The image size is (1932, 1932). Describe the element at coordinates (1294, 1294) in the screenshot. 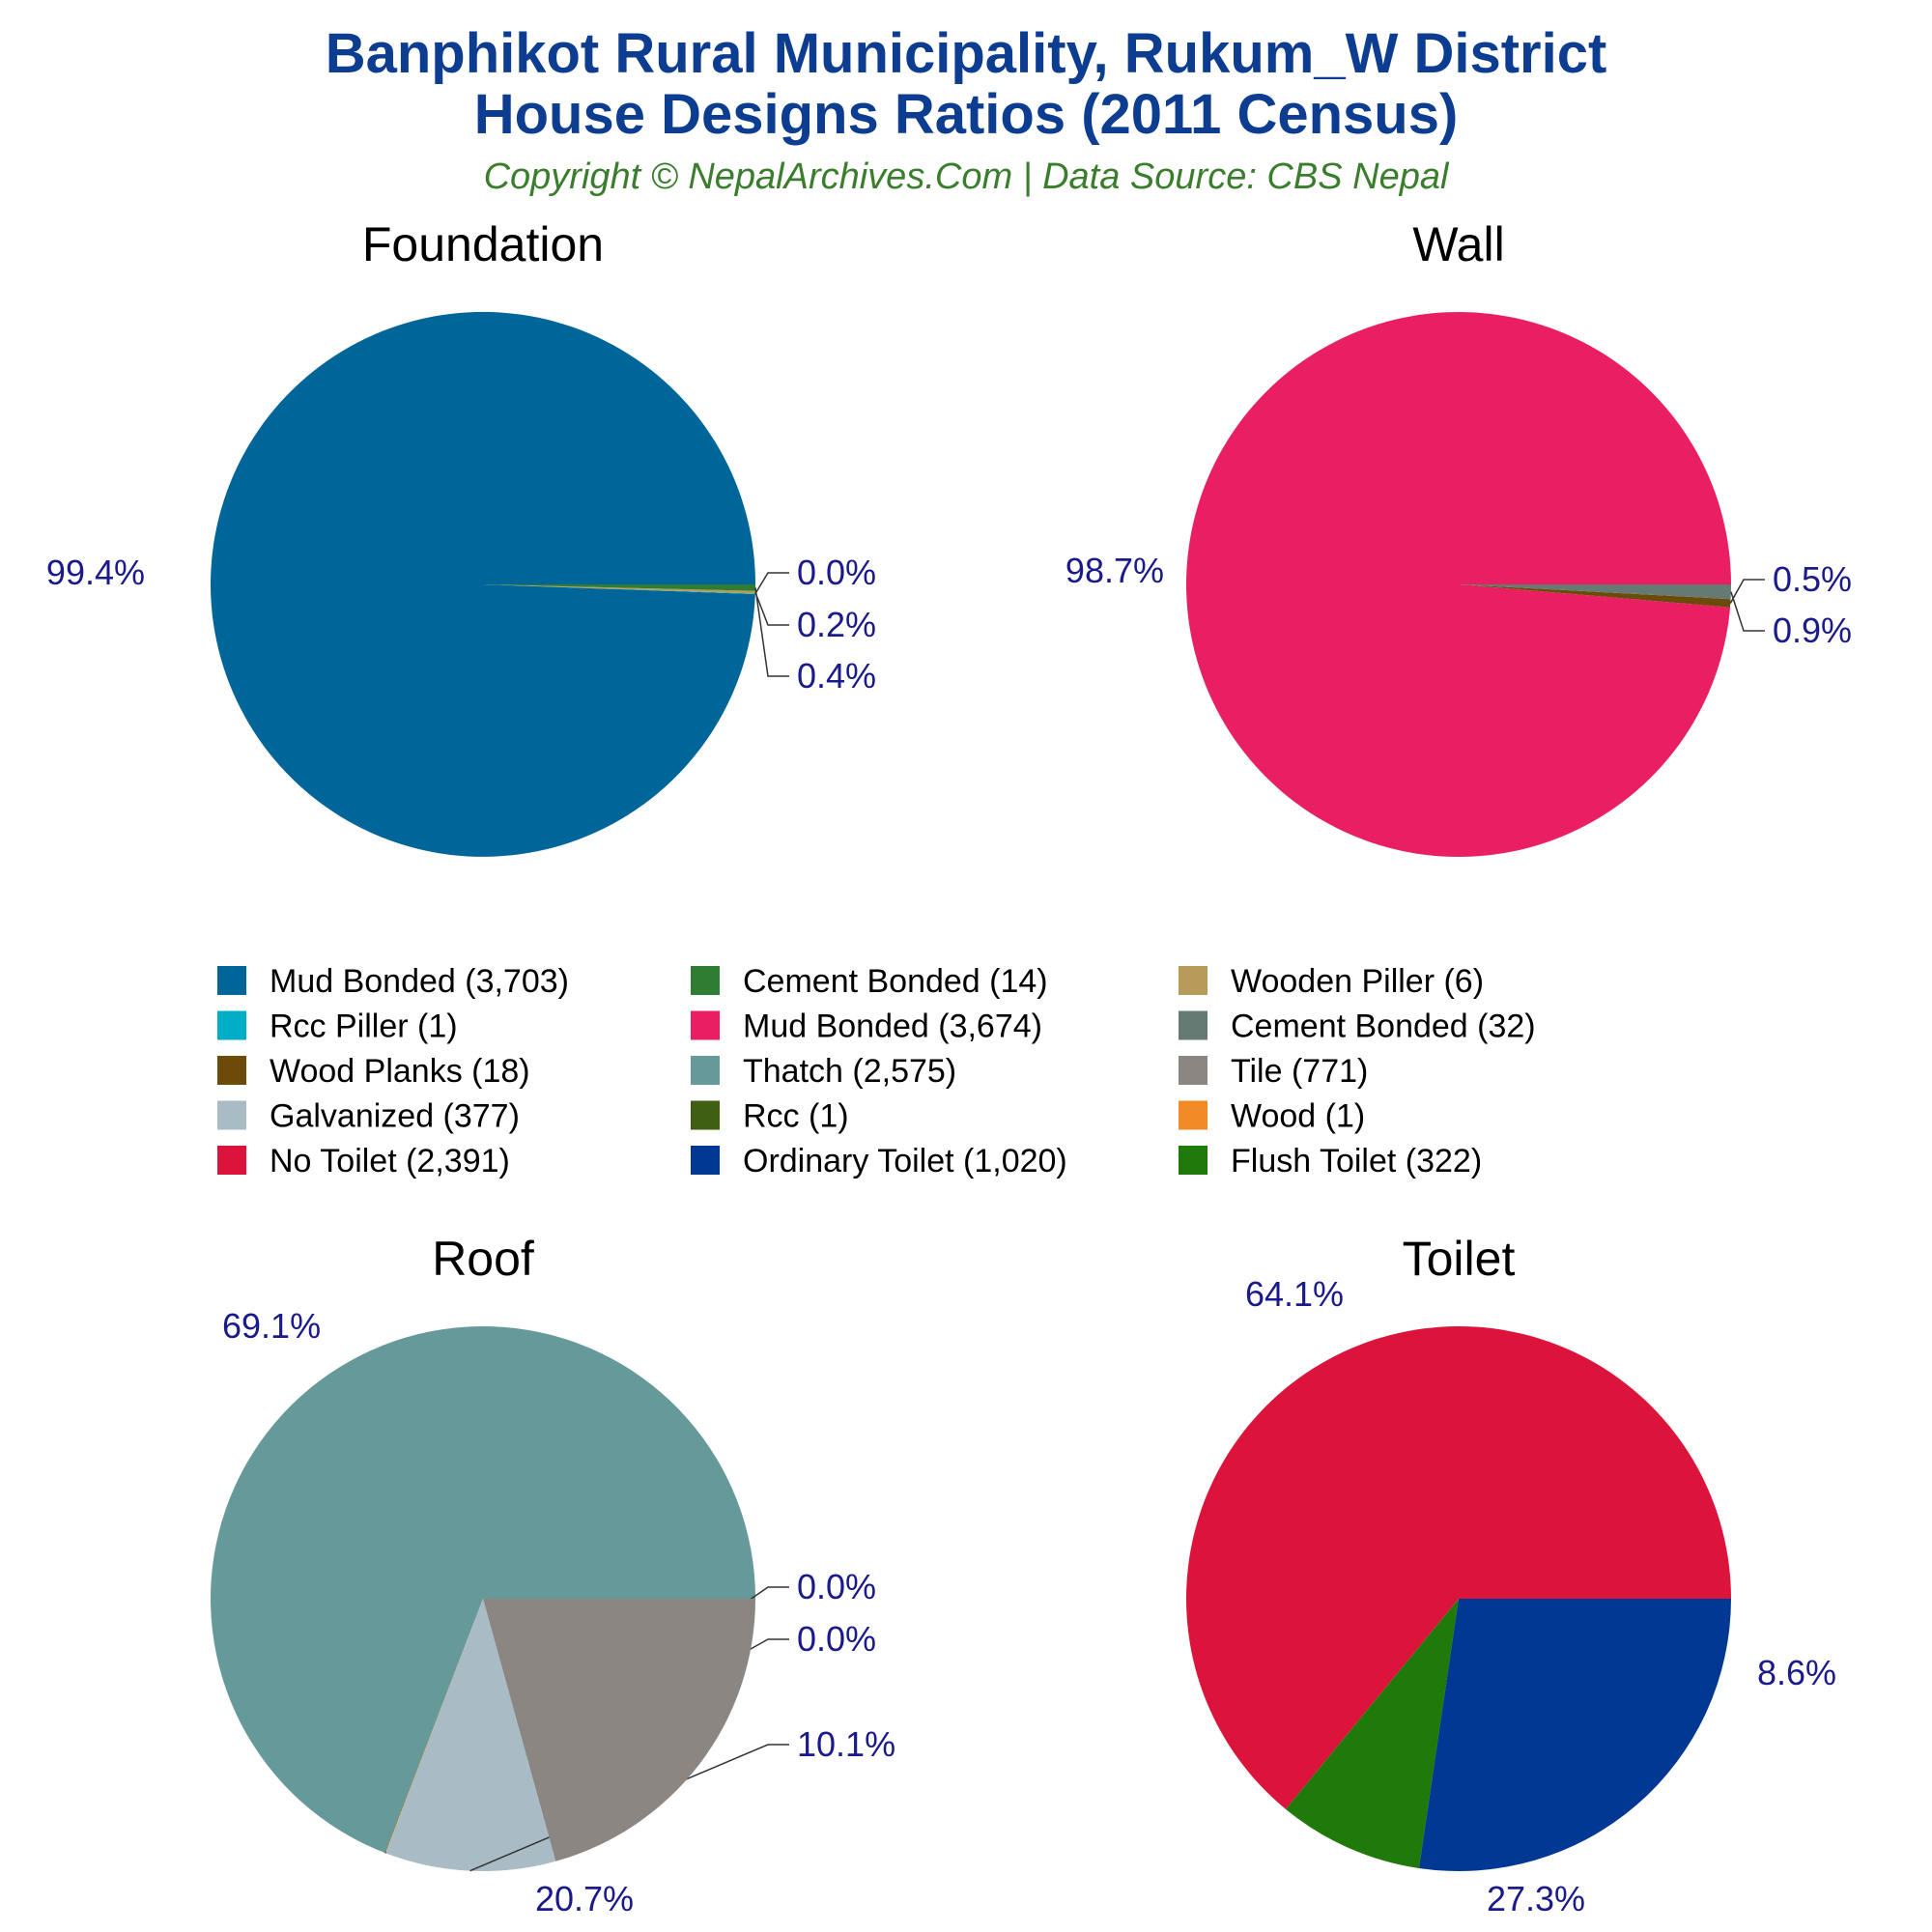

I see `pct-label-toilet-no-toilet: 64.1%` at that location.